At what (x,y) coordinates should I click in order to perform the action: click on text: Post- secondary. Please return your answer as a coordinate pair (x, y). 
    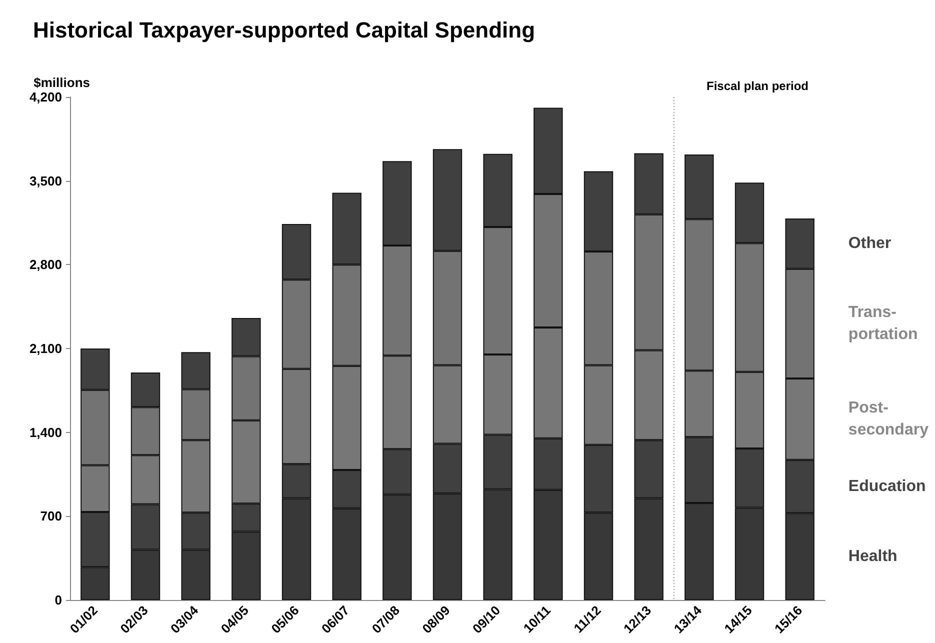
    Looking at the image, I should click on (888, 419).